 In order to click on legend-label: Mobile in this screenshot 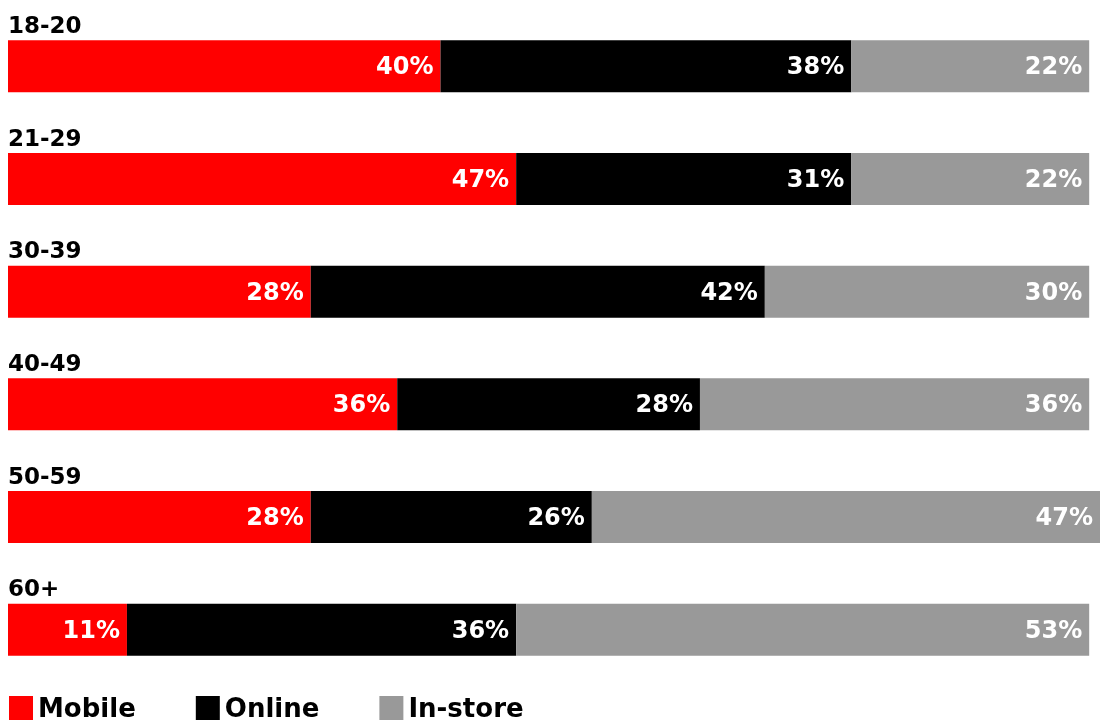, I will do `click(87, 708)`.